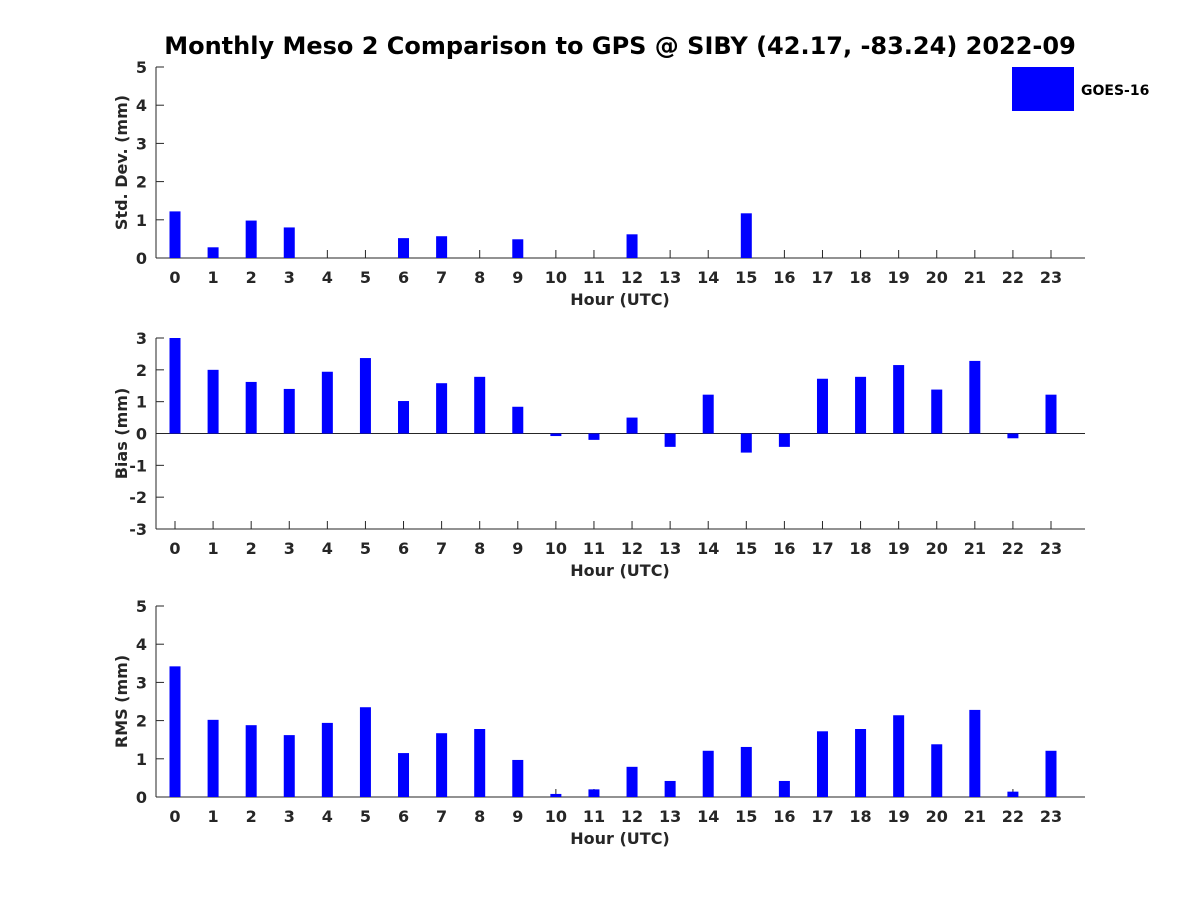 This screenshot has height=900, width=1200. I want to click on x-tick-label: 7, so click(441, 816).